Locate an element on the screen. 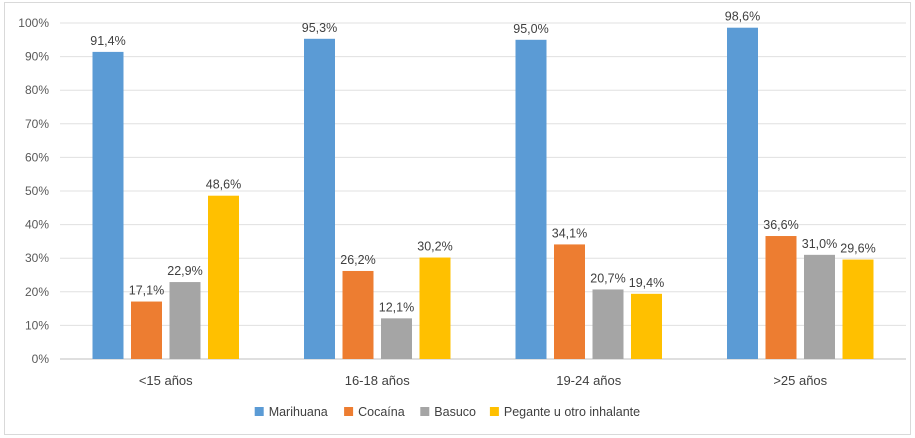 Image resolution: width=915 pixels, height=438 pixels. data-label: 48,6% is located at coordinates (223, 185).